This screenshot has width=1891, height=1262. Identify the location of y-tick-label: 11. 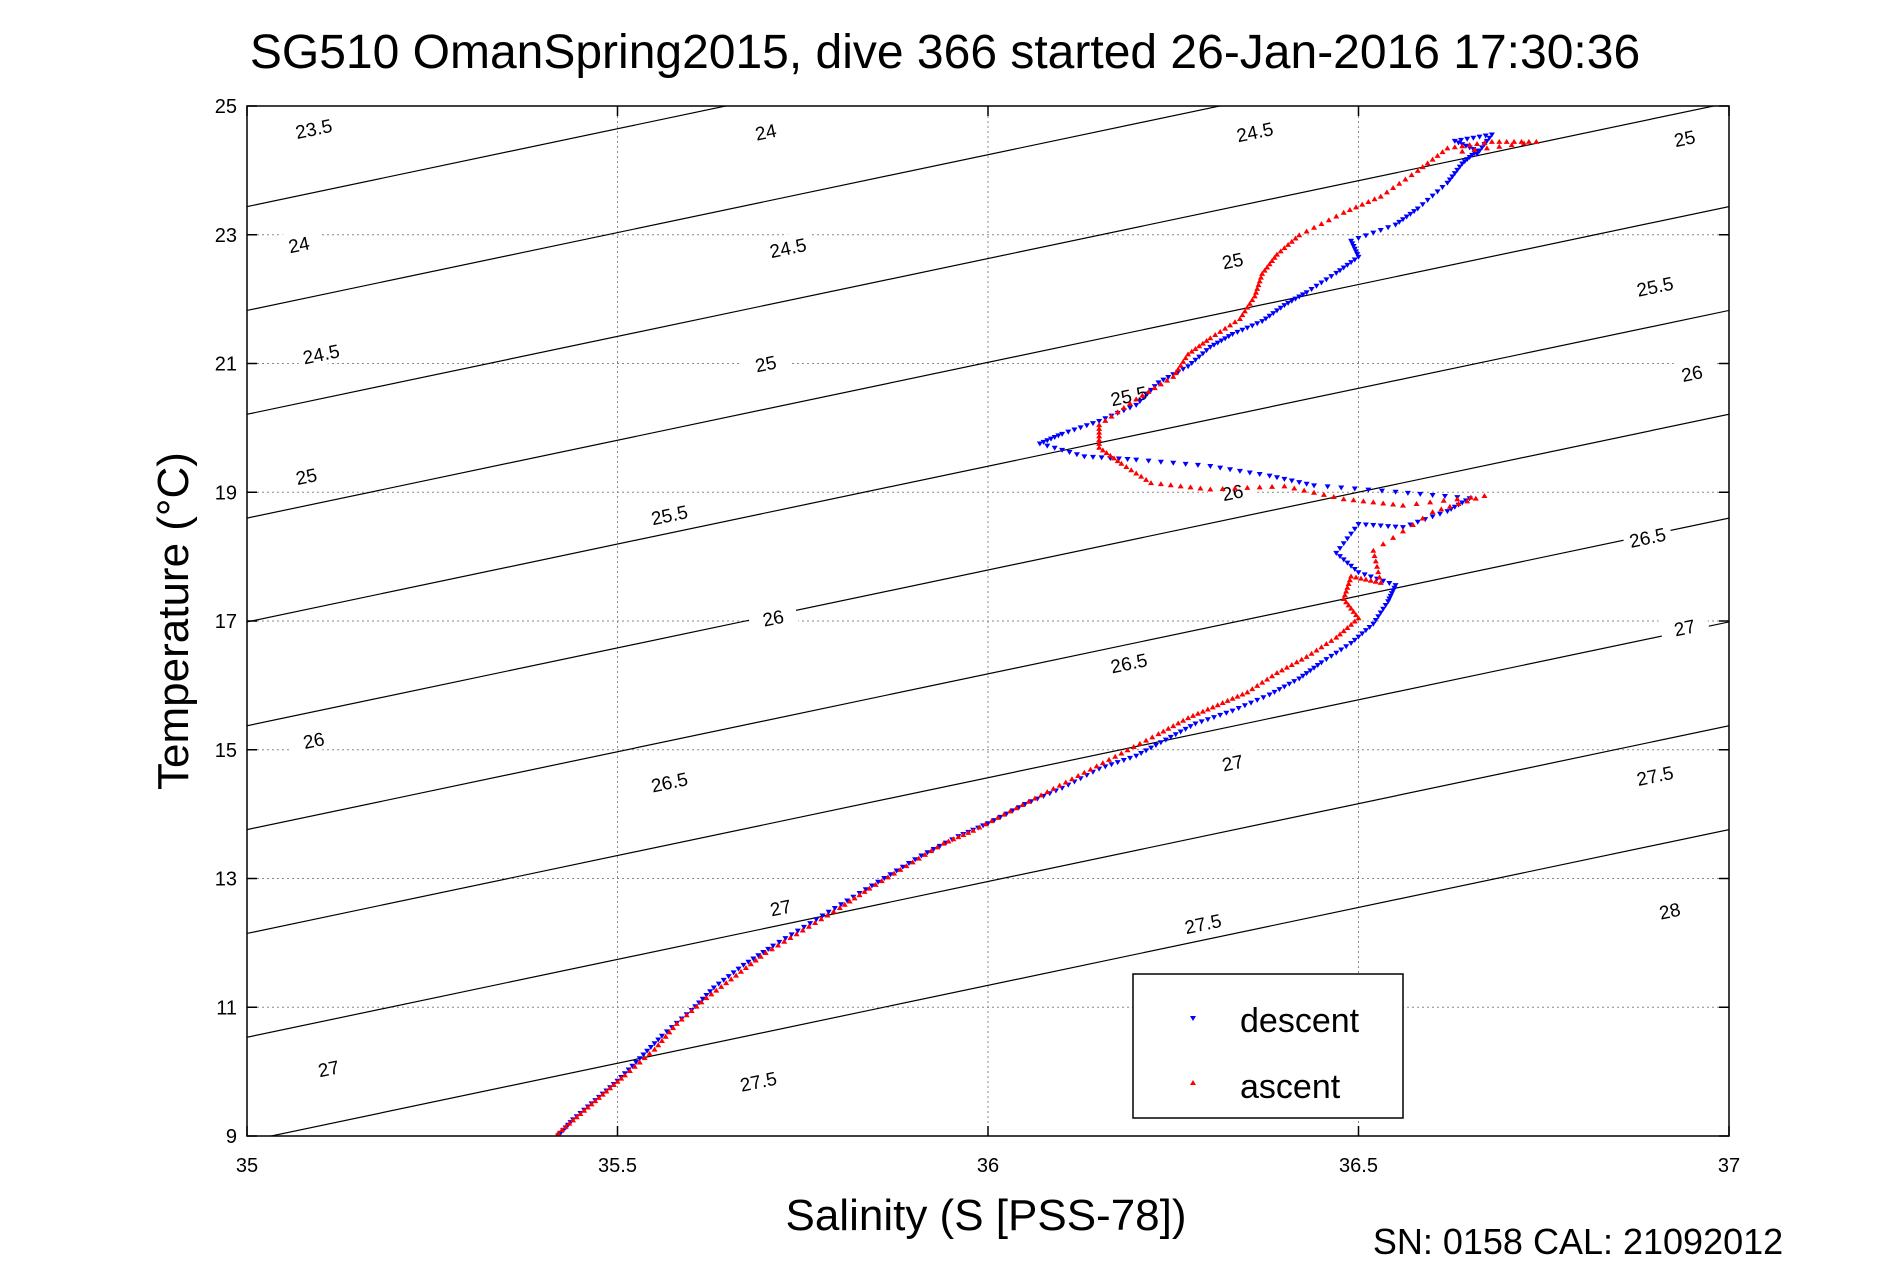
(226, 1008).